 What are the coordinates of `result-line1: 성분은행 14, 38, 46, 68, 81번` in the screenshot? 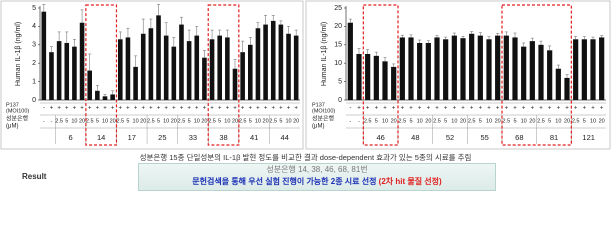 It's located at (317, 169).